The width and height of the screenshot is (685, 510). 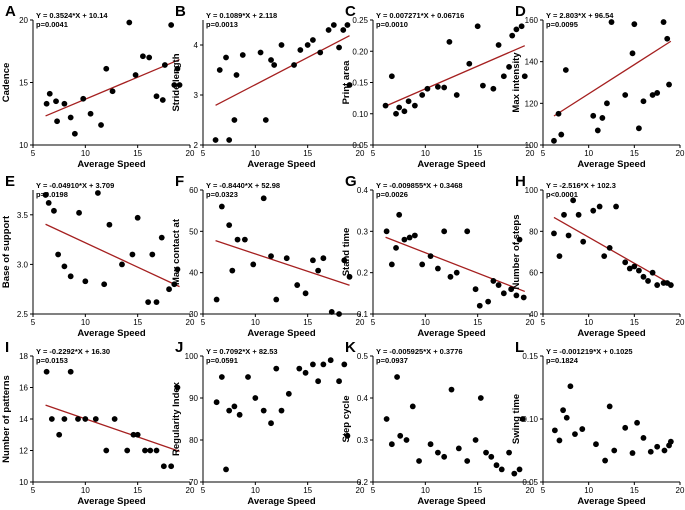 What do you see at coordinates (363, 356) in the screenshot?
I see `y-tick-label: 0.5` at bounding box center [363, 356].